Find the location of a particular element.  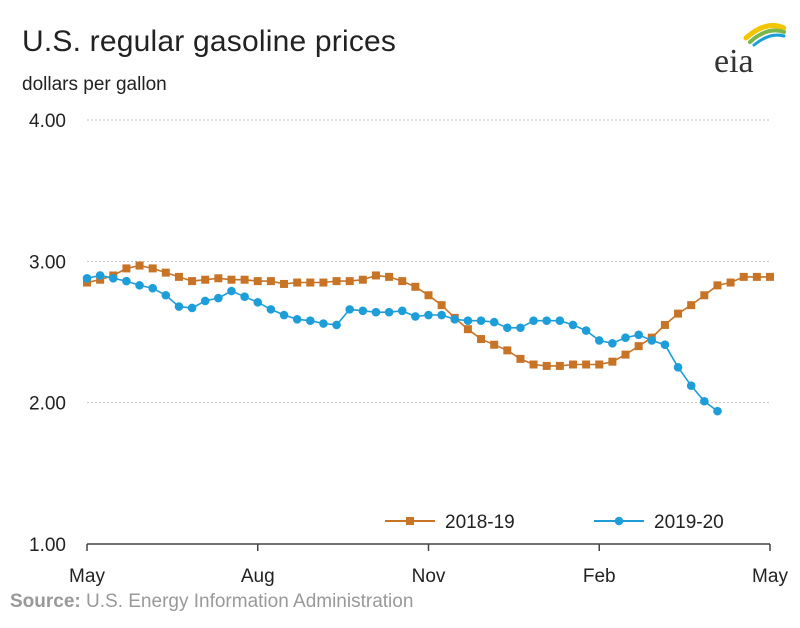

legend-item-2018-19: 2018-19 is located at coordinates (450, 522).